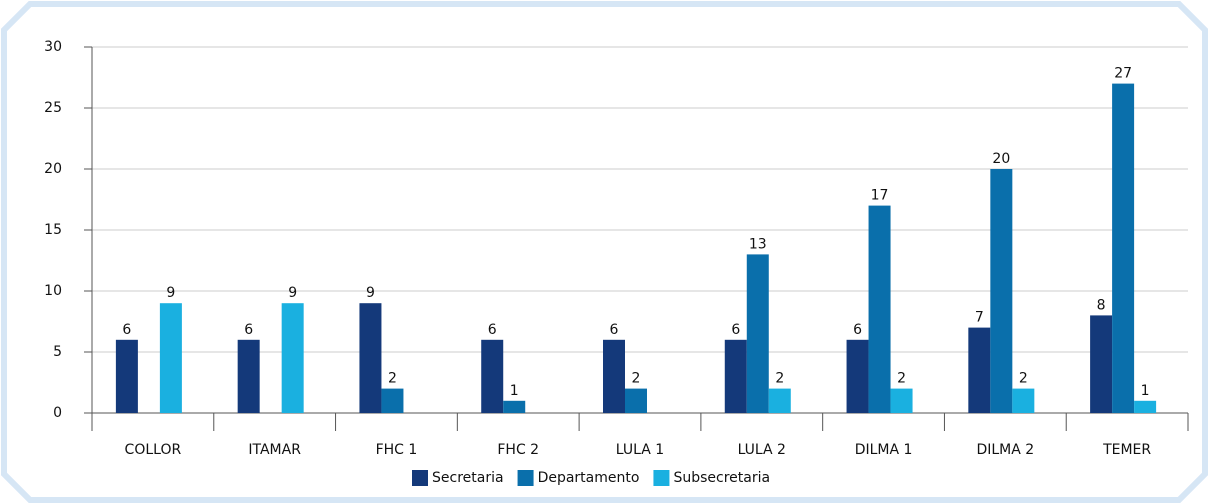 This screenshot has width=1209, height=504. Describe the element at coordinates (53, 169) in the screenshot. I see `y-tick-label: 20` at that location.